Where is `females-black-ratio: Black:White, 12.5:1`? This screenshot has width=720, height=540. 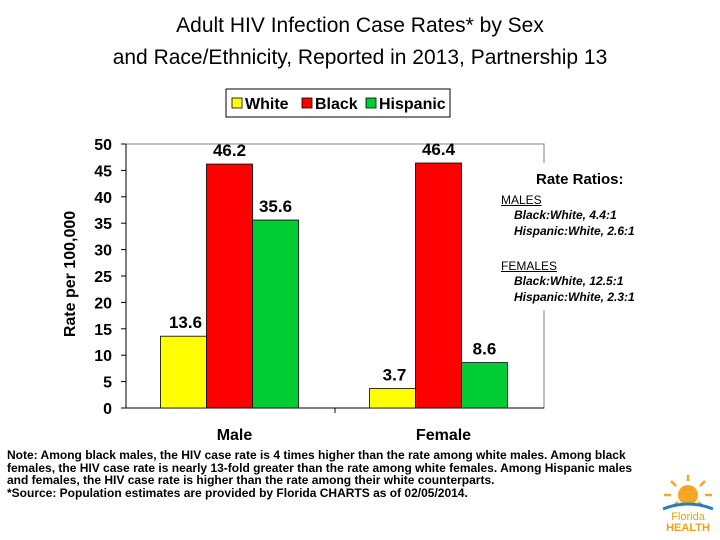 females-black-ratio: Black:White, 12.5:1 is located at coordinates (569, 281).